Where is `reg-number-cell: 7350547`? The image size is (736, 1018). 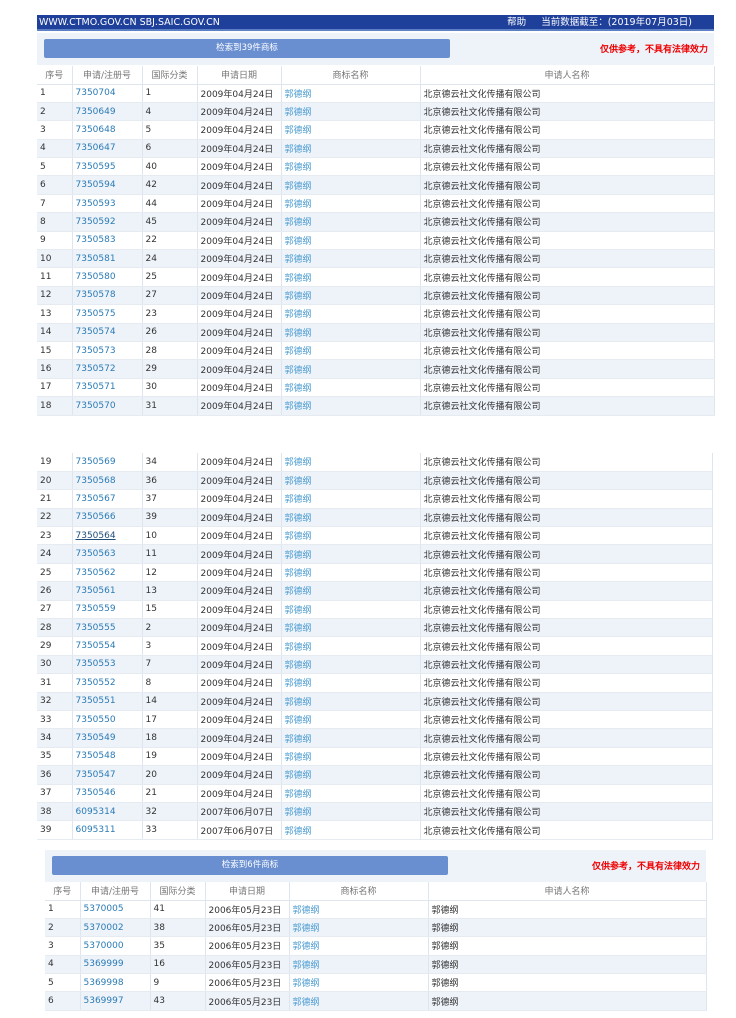 reg-number-cell: 7350547 is located at coordinates (107, 775).